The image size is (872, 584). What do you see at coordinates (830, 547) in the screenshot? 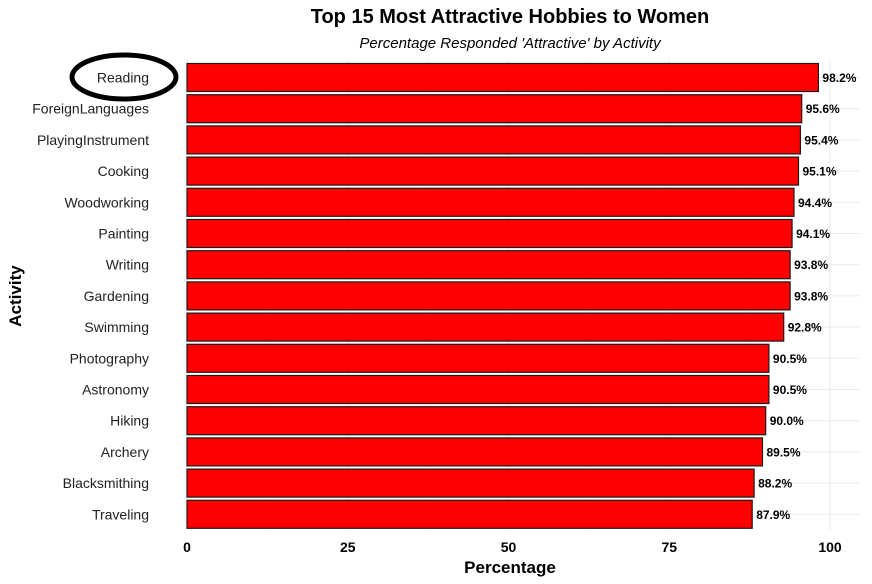
I see `x-tick-label: 100` at bounding box center [830, 547].